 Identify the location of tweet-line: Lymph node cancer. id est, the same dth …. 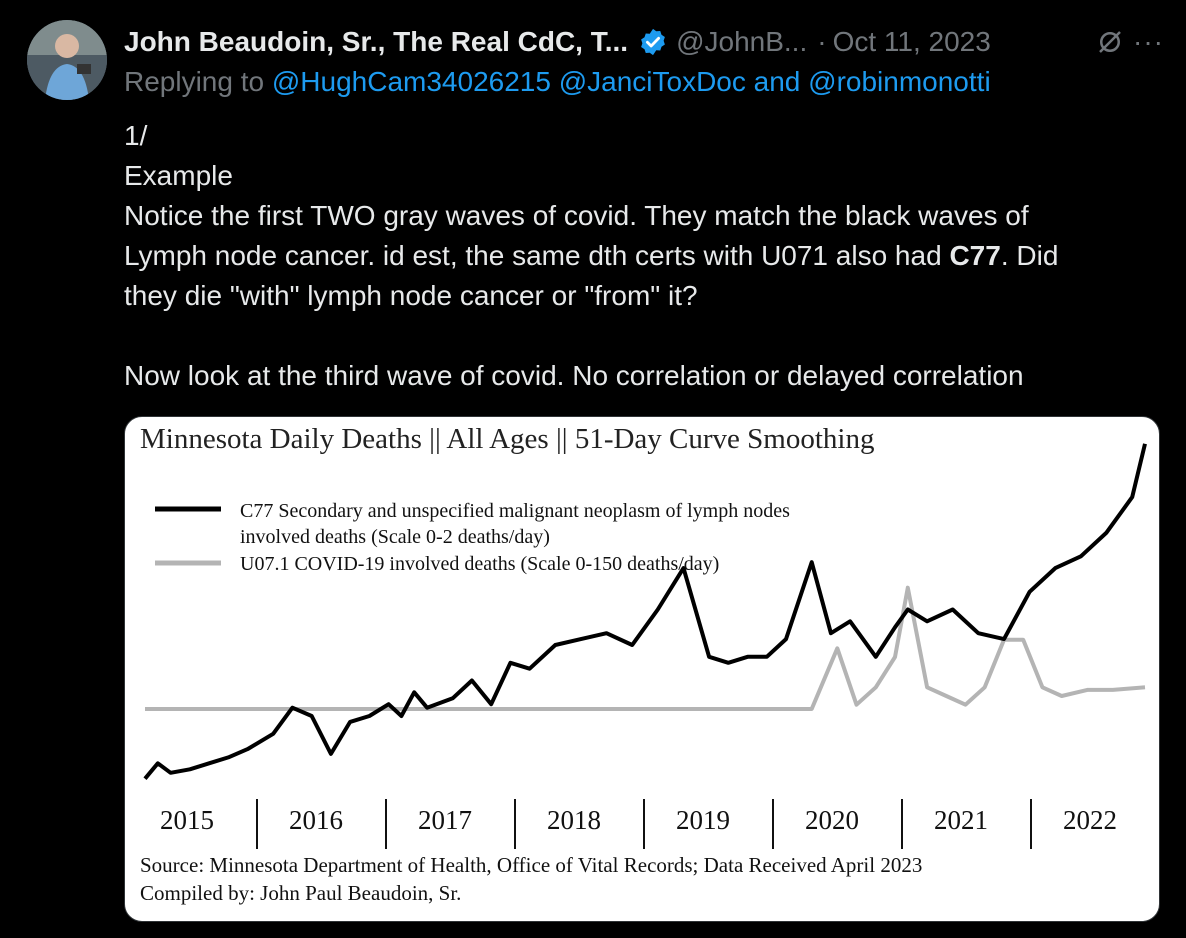
(537, 255).